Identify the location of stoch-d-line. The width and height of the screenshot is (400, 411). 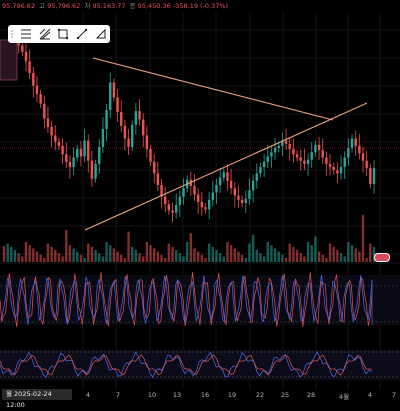
(186, 365).